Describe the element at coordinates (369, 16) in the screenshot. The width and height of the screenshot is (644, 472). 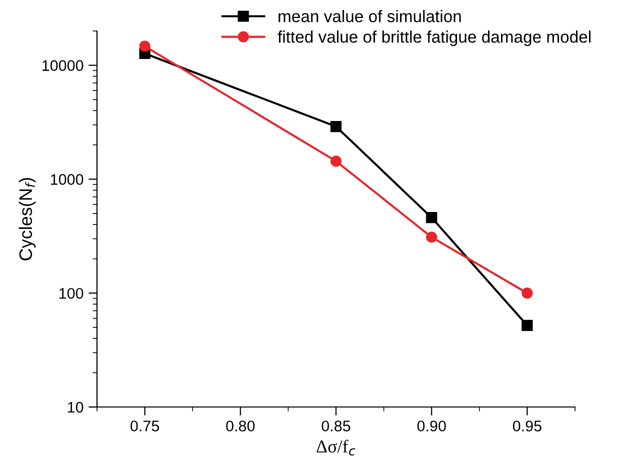
I see `legend-label: mean value of simulation` at that location.